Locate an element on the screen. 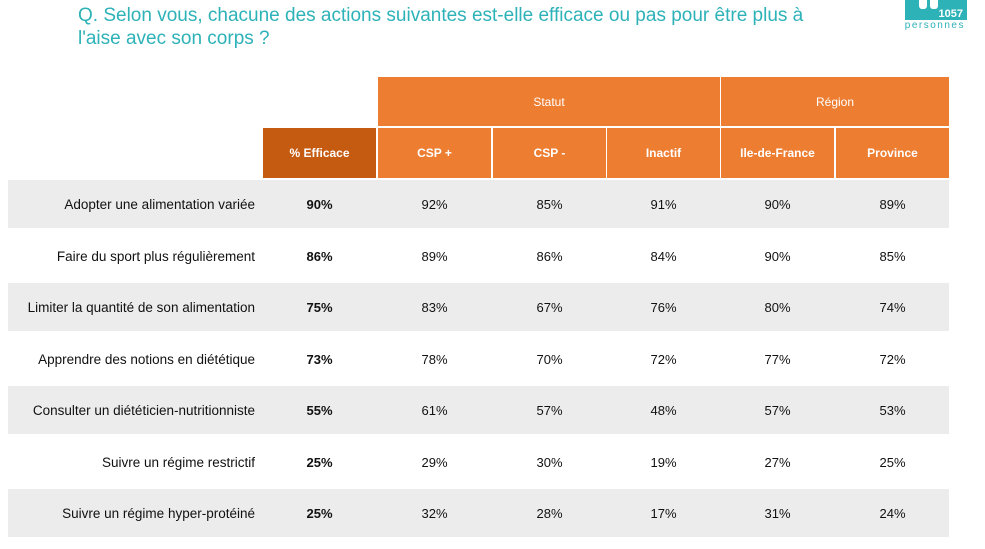  table-cell: 70% is located at coordinates (549, 359).